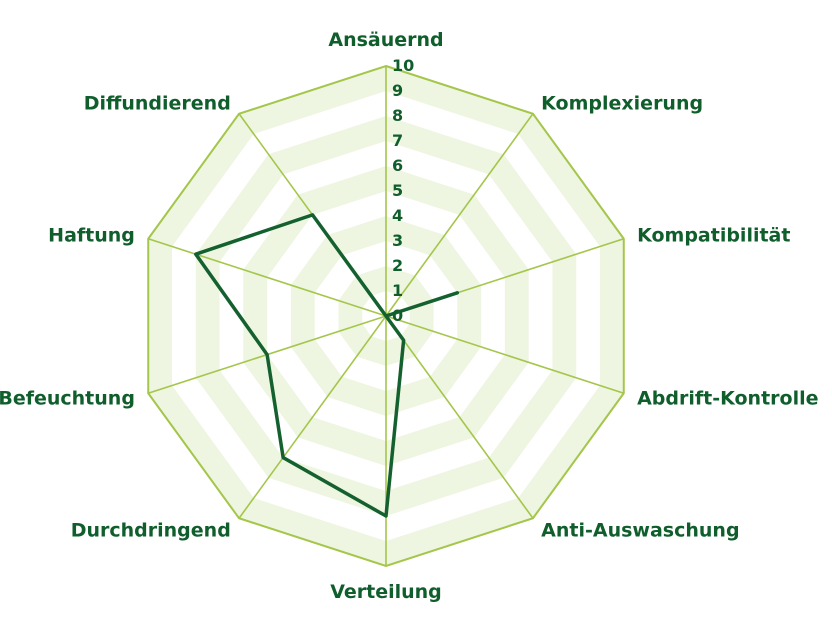 The width and height of the screenshot is (832, 624). Describe the element at coordinates (713, 235) in the screenshot. I see `axis-label-2: Kompatibilität` at that location.